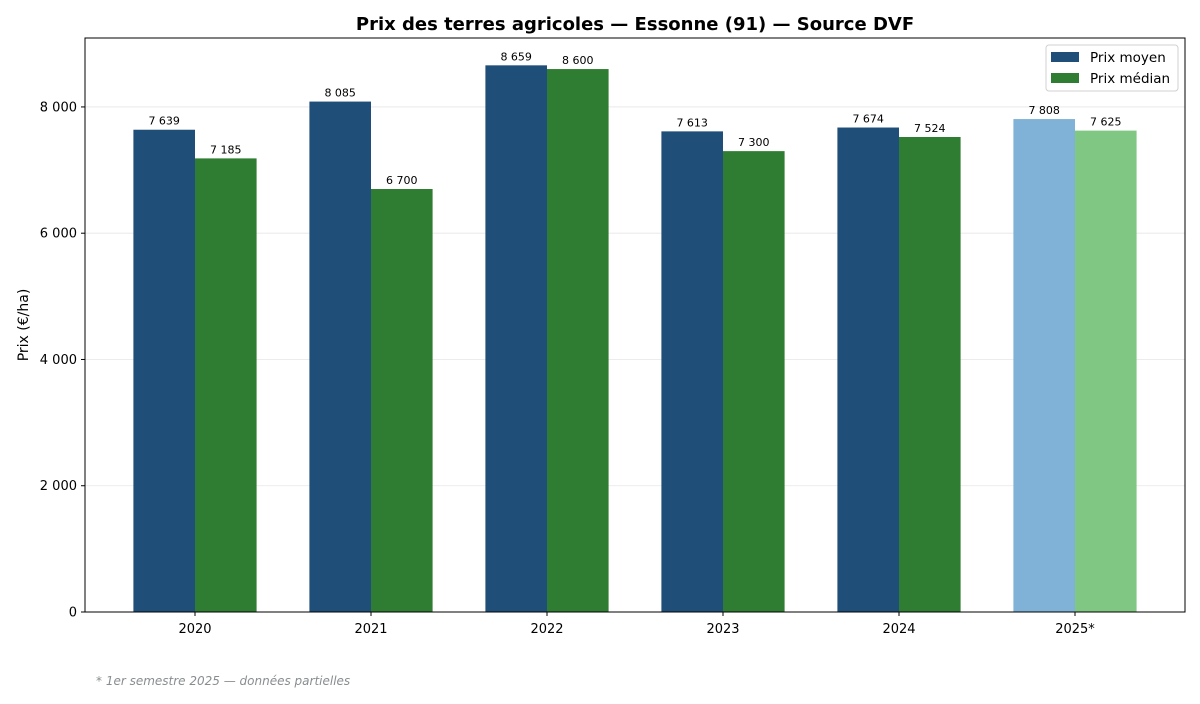 This screenshot has height=704, width=1200. What do you see at coordinates (73, 613) in the screenshot?
I see `y-tick-label: 0` at bounding box center [73, 613].